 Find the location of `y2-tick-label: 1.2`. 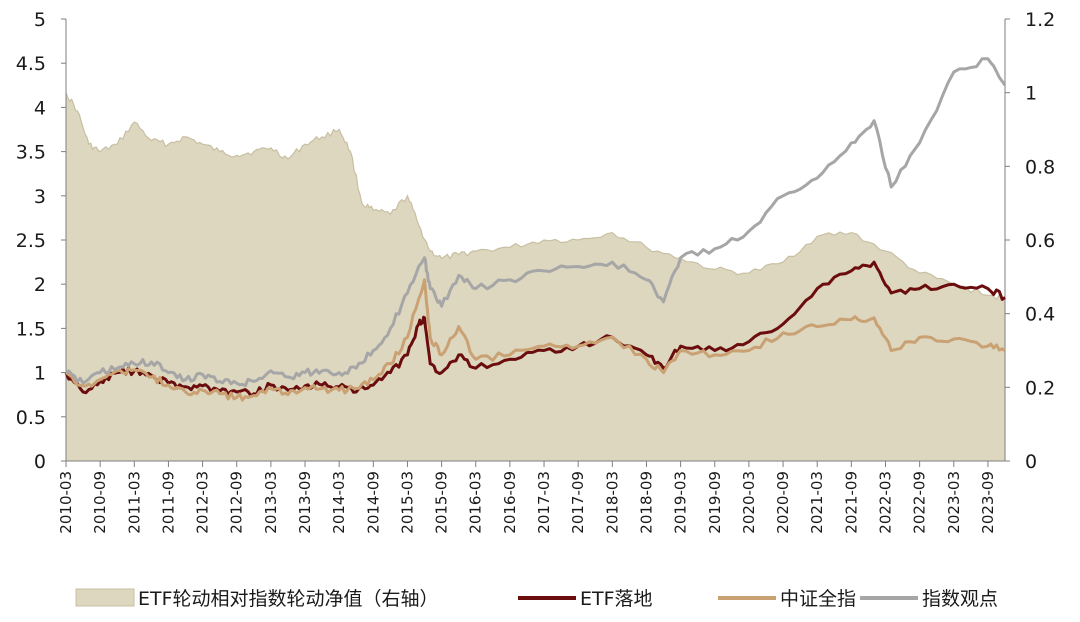

y2-tick-label: 1.2 is located at coordinates (1040, 20).